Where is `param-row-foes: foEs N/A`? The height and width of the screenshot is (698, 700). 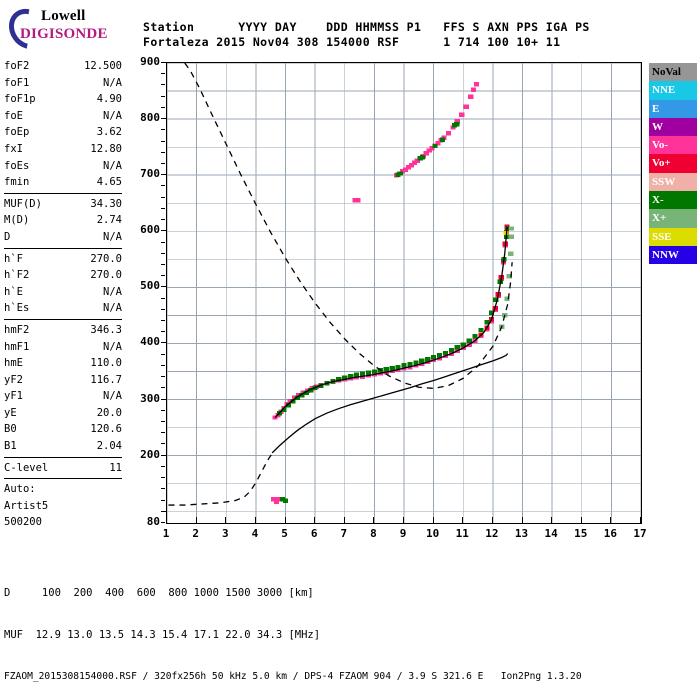 param-row-foes: foEs N/A is located at coordinates (63, 166).